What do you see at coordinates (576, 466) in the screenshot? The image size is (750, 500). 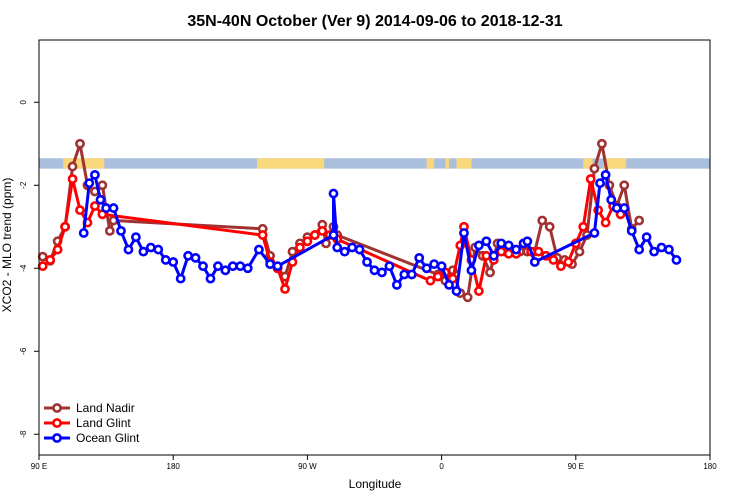 I see `x-tick-label: 90 E` at bounding box center [576, 466].